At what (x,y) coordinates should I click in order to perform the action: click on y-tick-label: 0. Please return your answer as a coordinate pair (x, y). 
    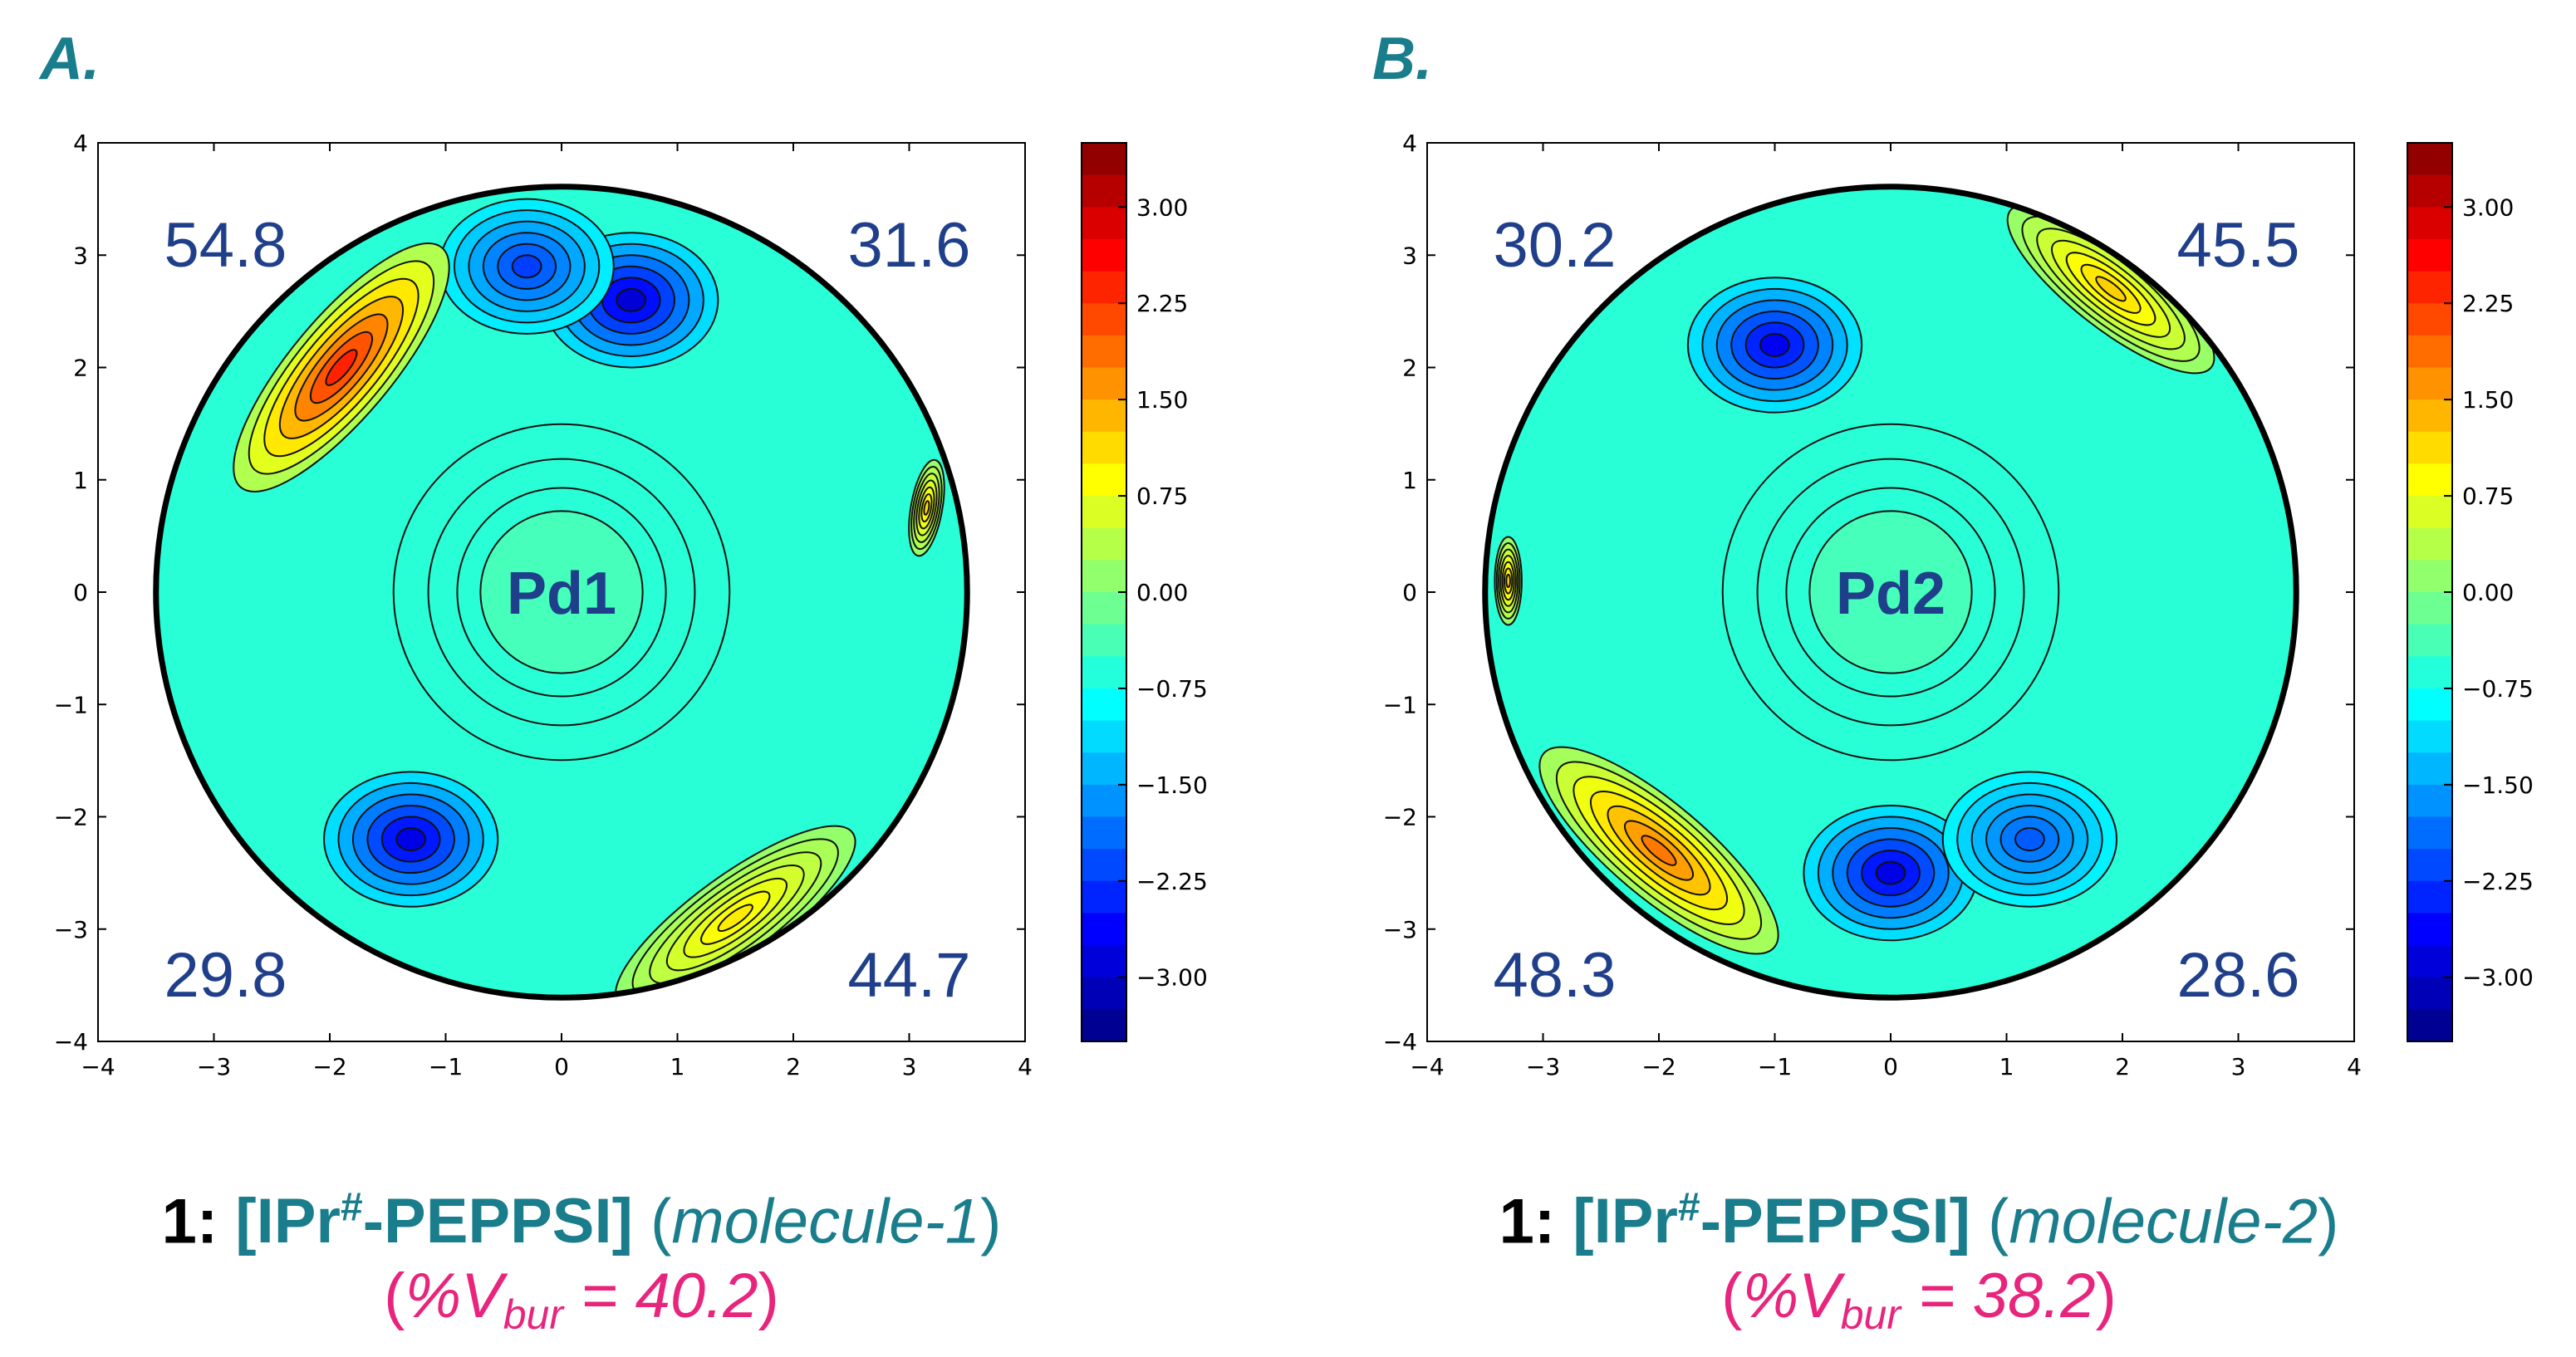
    Looking at the image, I should click on (1409, 592).